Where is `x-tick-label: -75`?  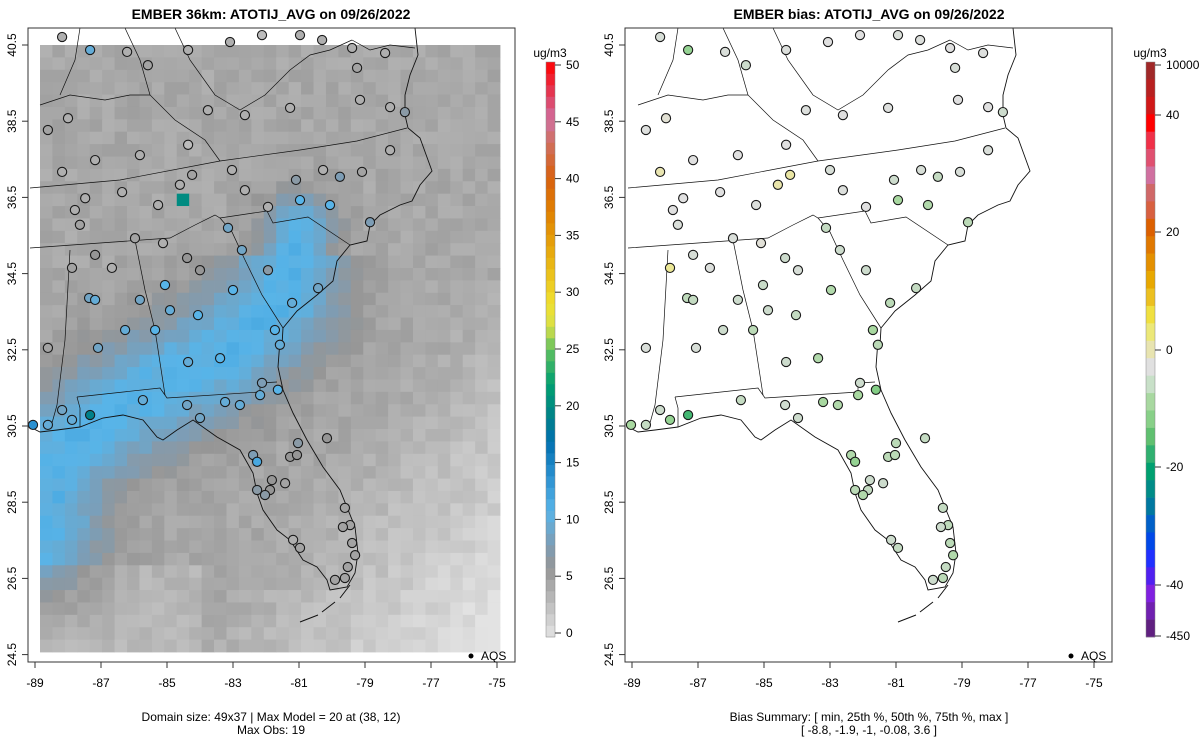
x-tick-label: -75 is located at coordinates (1094, 683).